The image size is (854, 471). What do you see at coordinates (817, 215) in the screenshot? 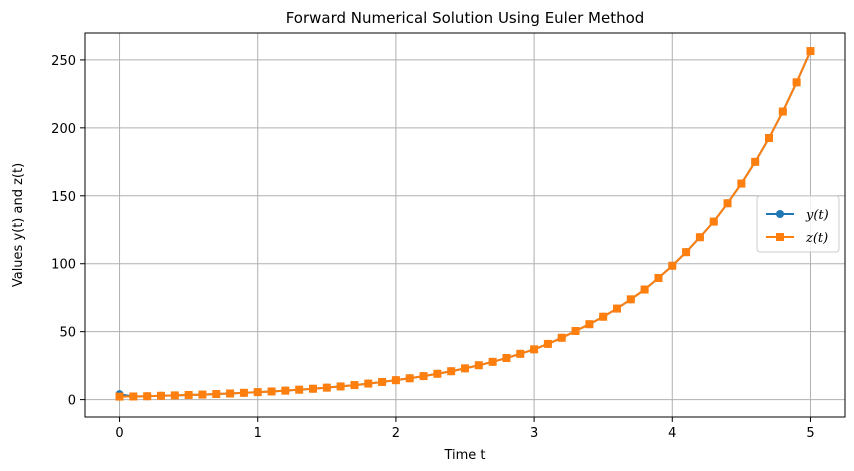
I see `legend-label-y: y(t)` at bounding box center [817, 215].